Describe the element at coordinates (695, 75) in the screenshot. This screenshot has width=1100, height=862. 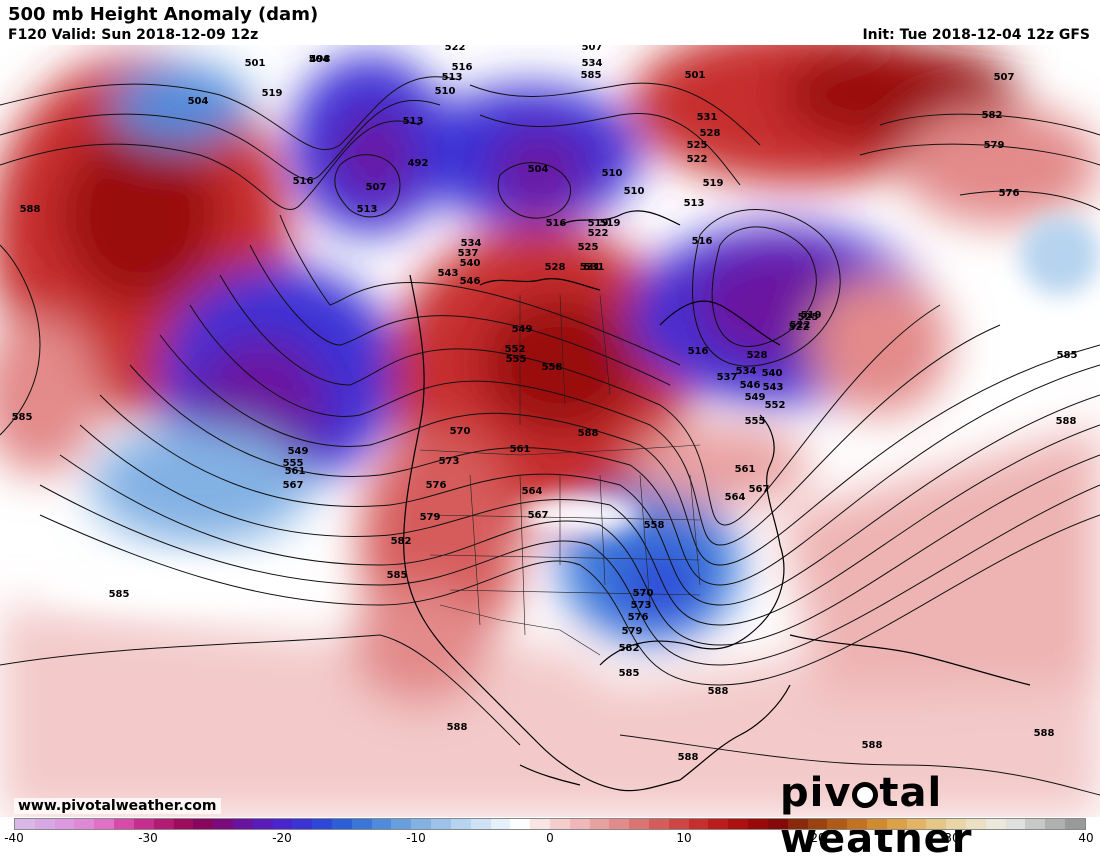
I see `contour-label: 501` at that location.